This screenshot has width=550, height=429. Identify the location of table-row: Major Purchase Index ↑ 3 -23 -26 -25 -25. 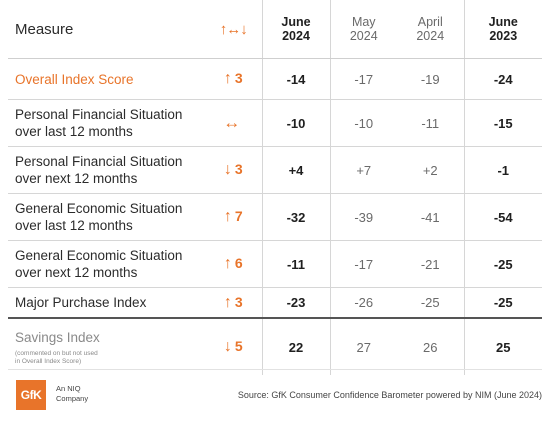
(275, 303).